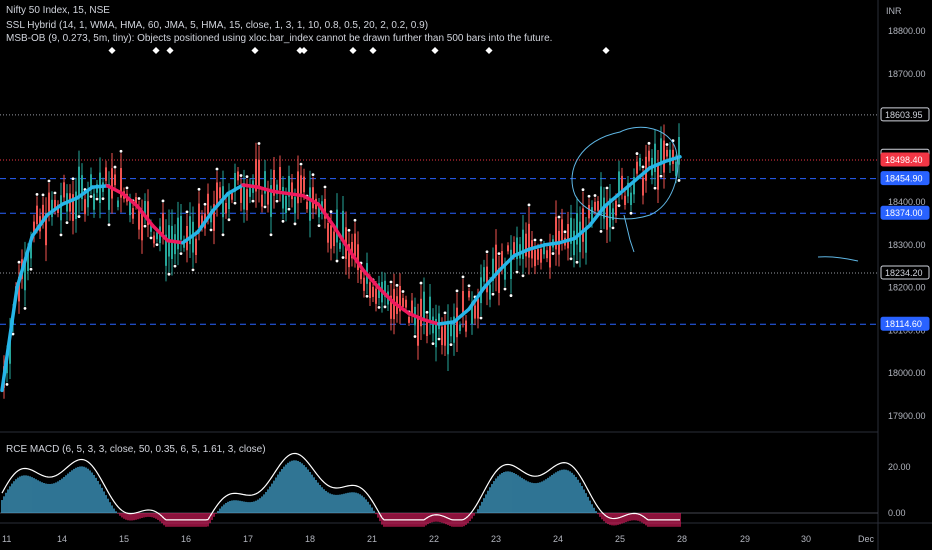 Image resolution: width=932 pixels, height=550 pixels. I want to click on currency-label: INR, so click(894, 11).